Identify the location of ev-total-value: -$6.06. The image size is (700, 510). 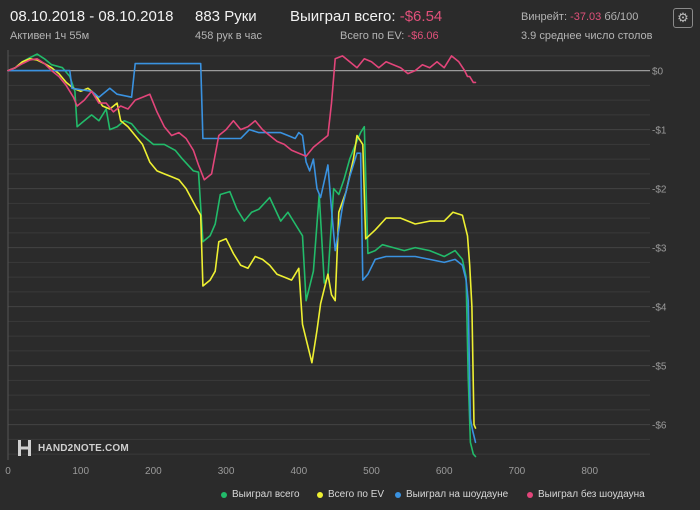
(423, 36).